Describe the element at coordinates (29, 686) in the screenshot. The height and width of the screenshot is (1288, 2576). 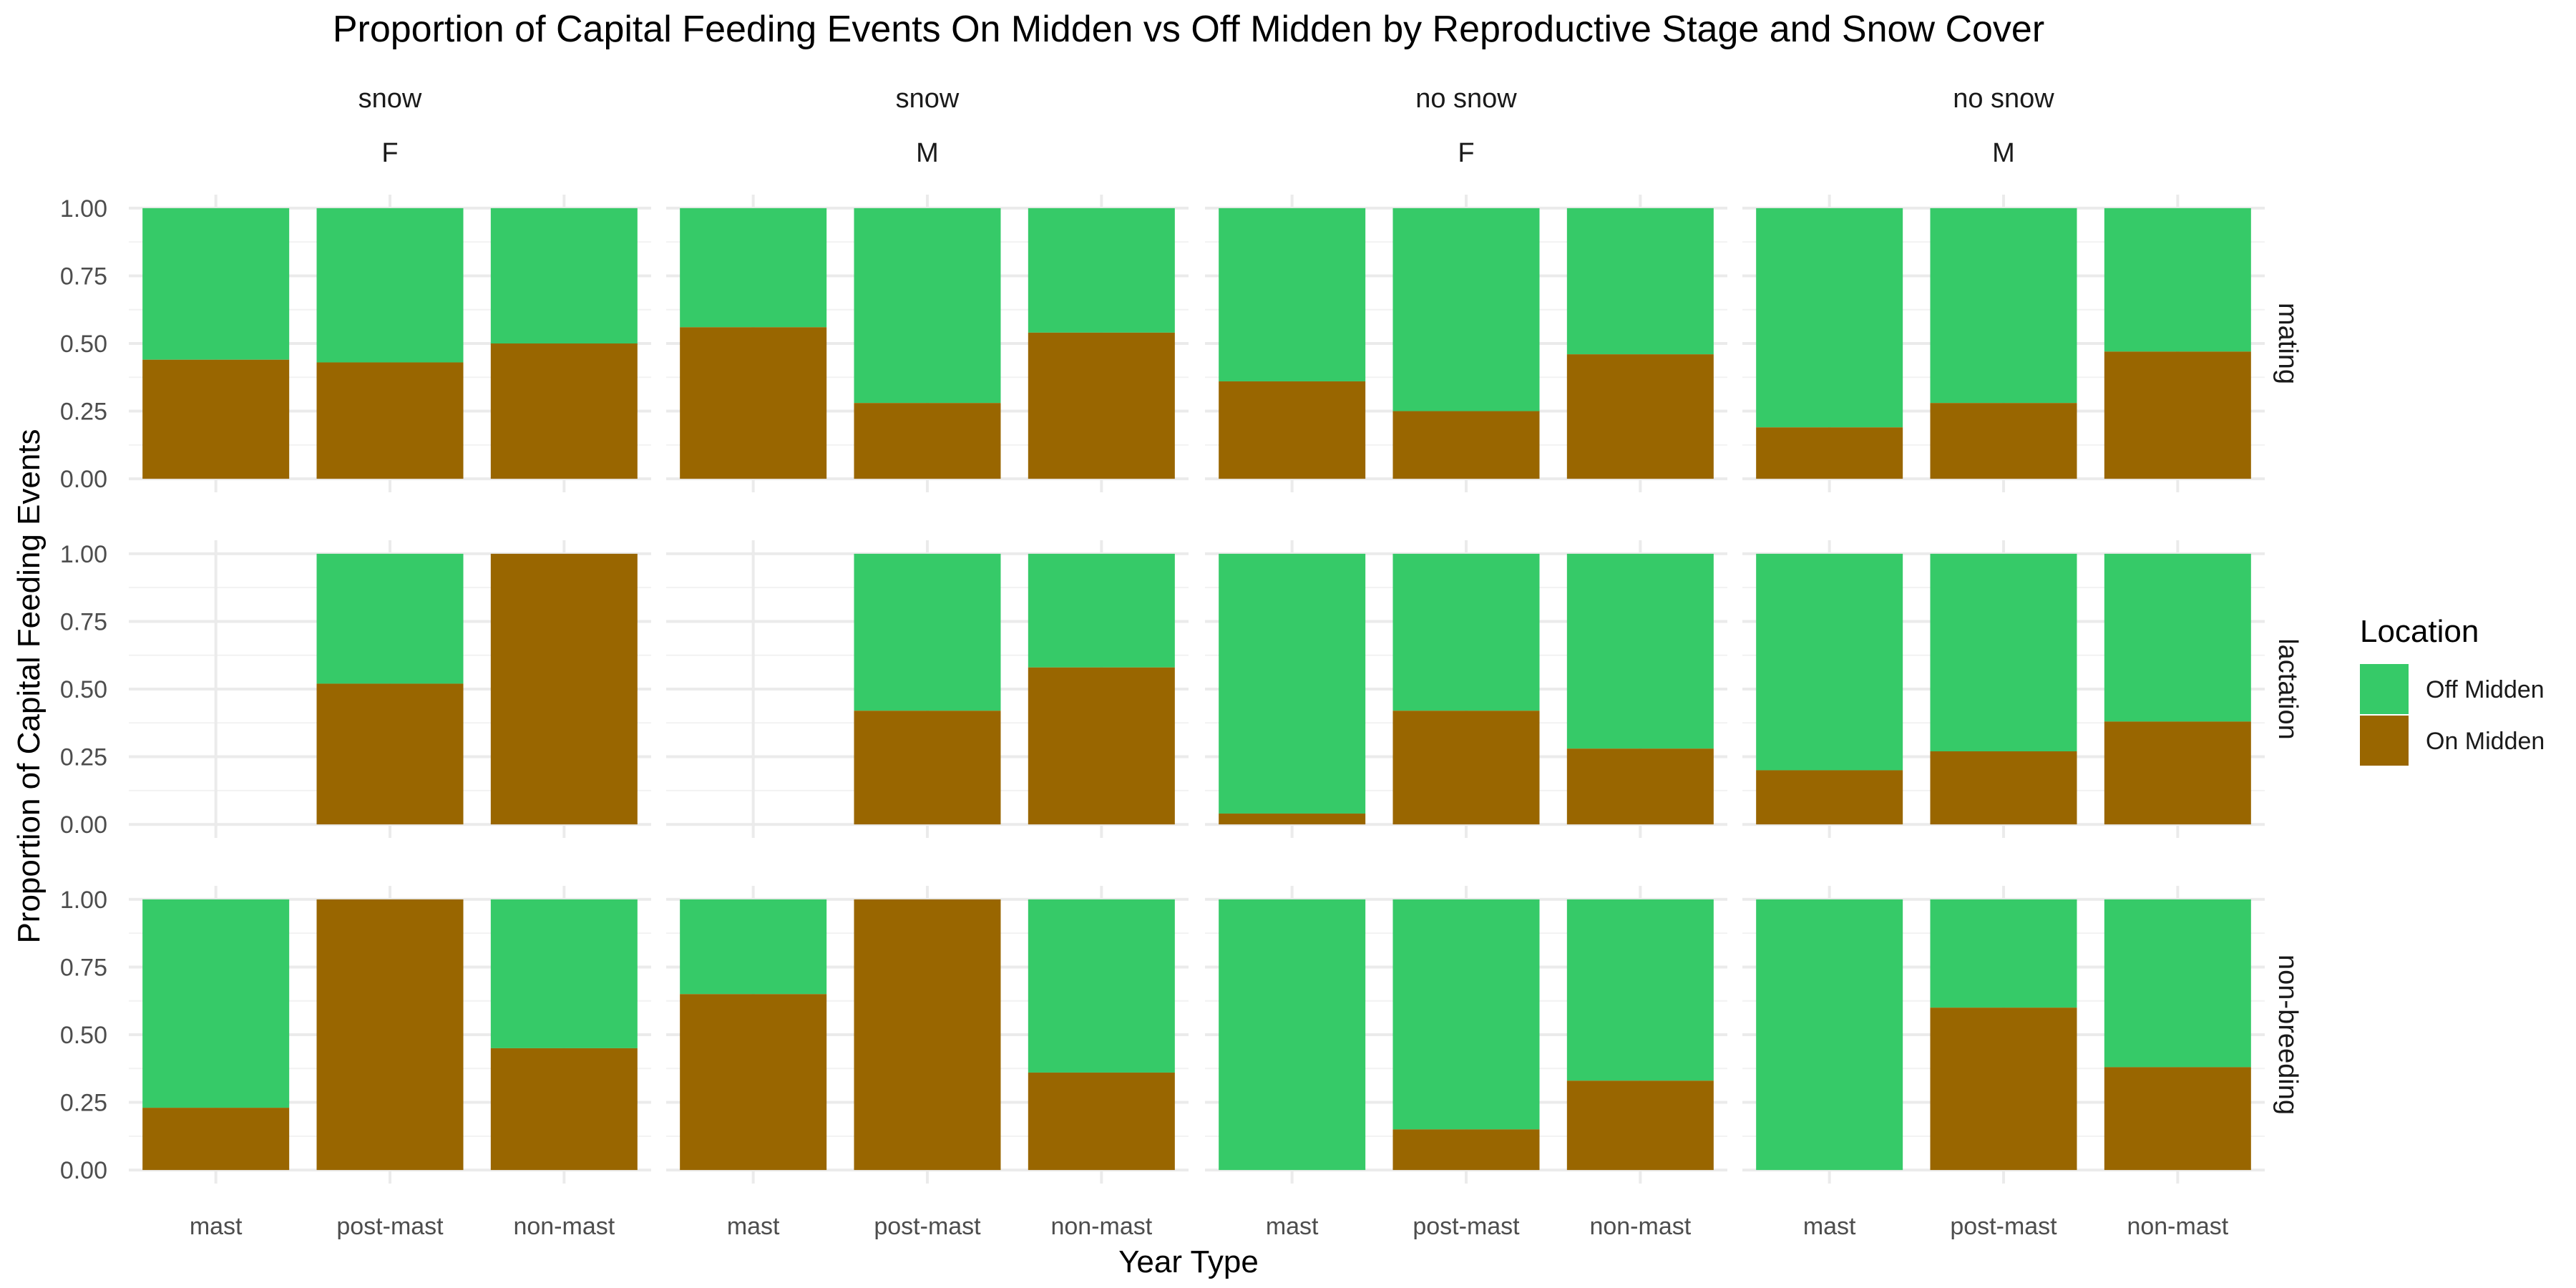
I see `y-axis-title: Proportion of Capital Feeding Events` at that location.